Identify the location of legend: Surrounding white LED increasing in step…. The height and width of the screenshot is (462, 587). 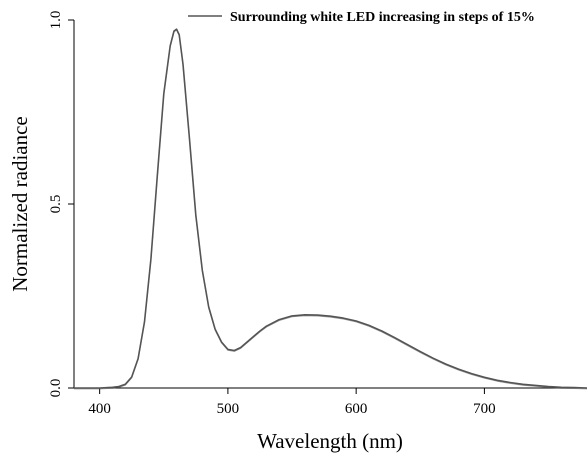
(361, 17).